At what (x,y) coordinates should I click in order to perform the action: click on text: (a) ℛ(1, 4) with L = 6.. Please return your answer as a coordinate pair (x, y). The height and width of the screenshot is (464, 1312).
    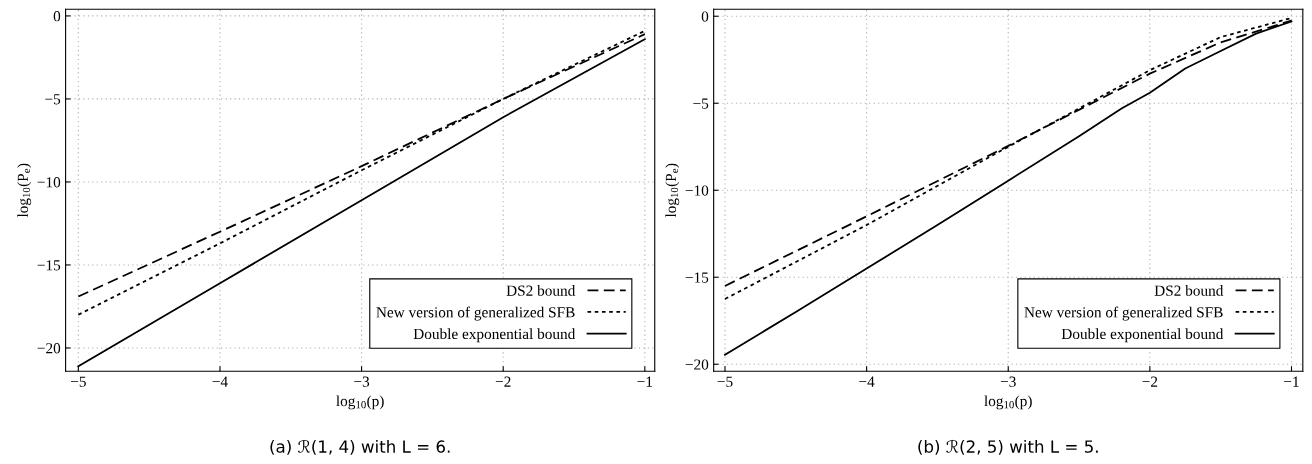
    Looking at the image, I should click on (360, 447).